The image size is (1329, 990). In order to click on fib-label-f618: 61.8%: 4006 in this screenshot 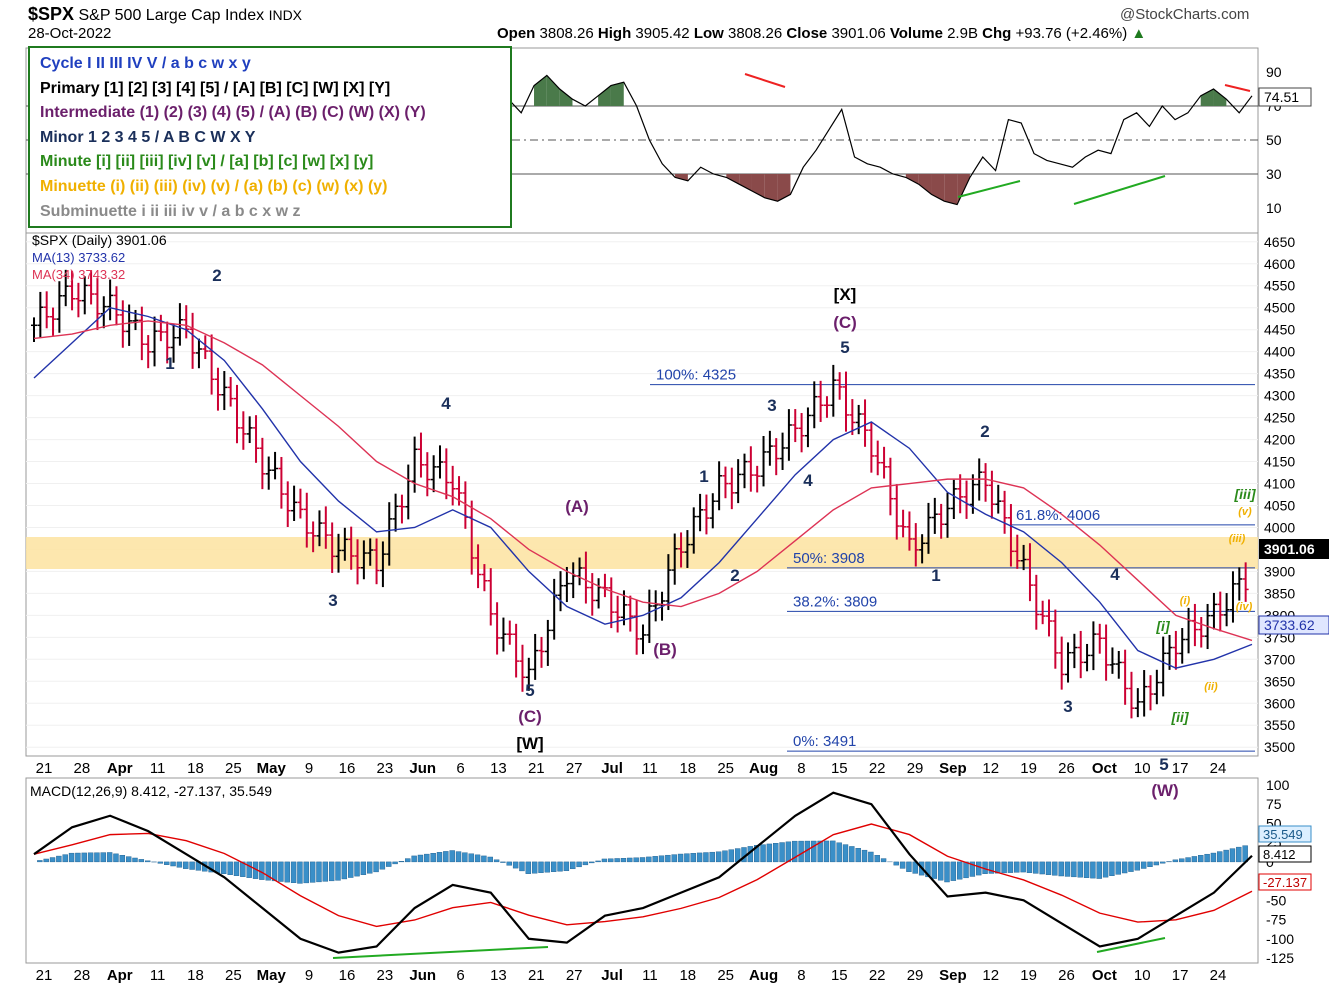, I will do `click(1058, 515)`.